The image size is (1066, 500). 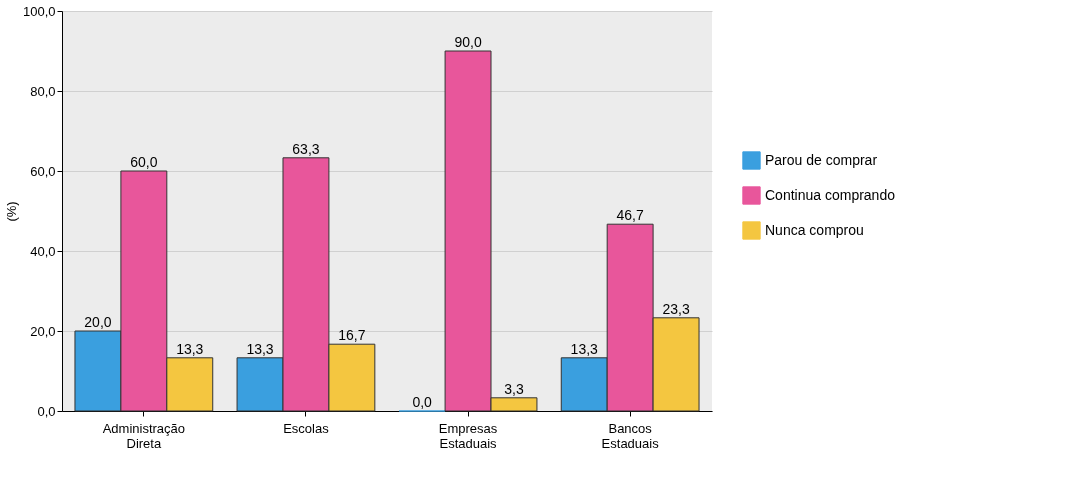 What do you see at coordinates (676, 308) in the screenshot?
I see `data-label: 23,3` at bounding box center [676, 308].